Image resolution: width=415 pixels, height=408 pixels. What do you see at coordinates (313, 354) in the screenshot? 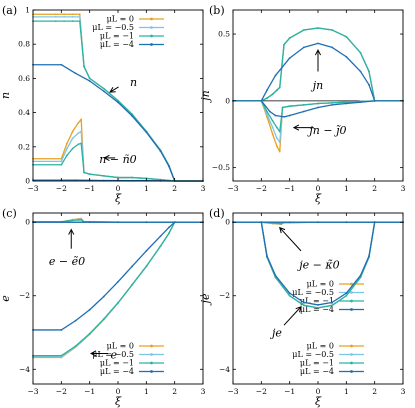
I see `legend-label: μL = −0.5` at bounding box center [313, 354].